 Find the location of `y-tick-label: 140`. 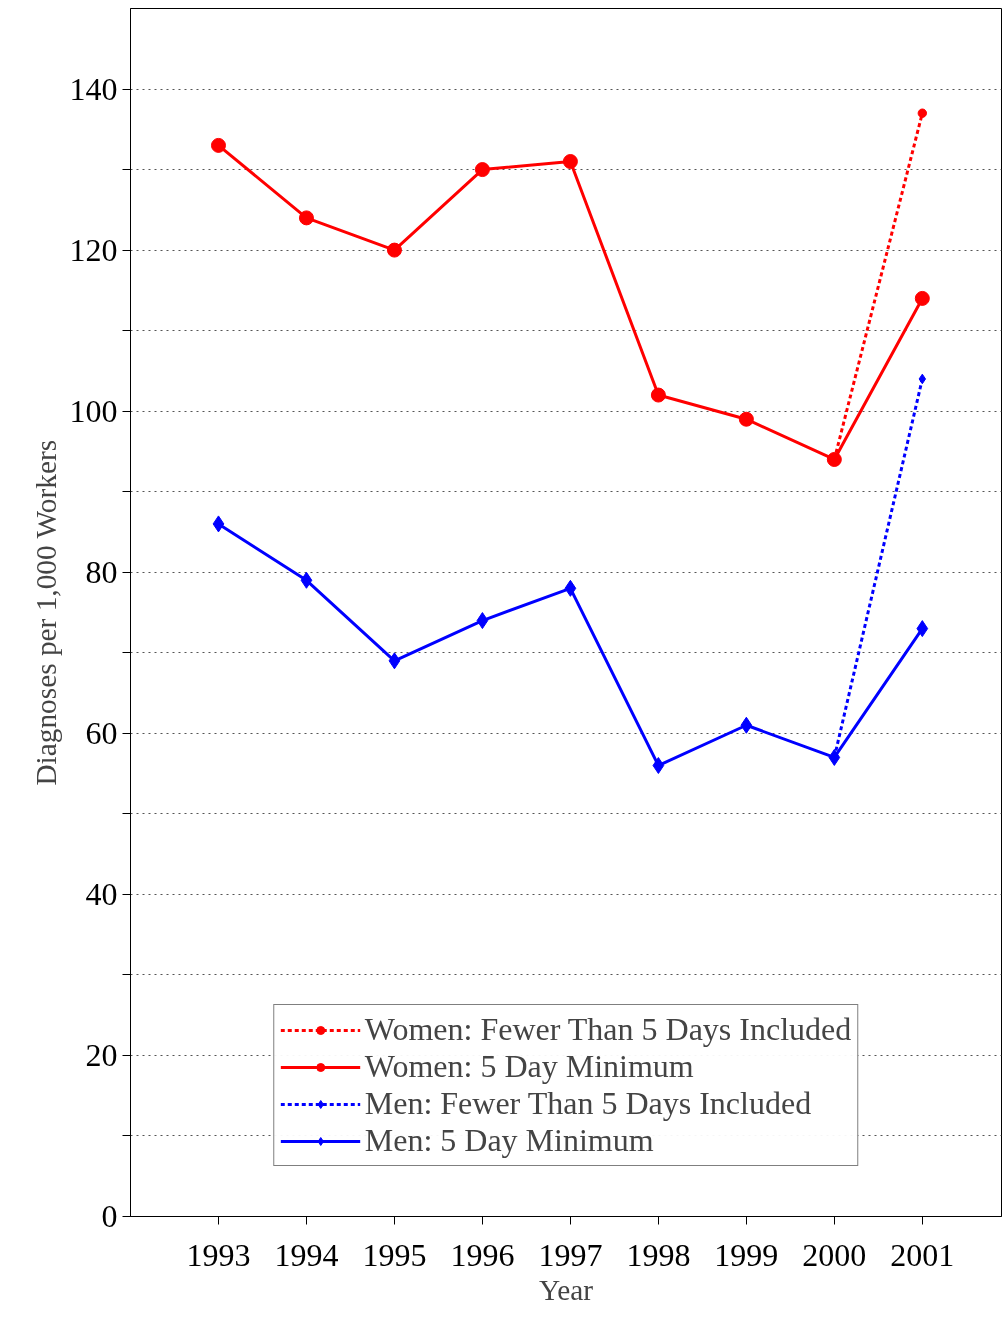

y-tick-label: 140 is located at coordinates (93, 88).